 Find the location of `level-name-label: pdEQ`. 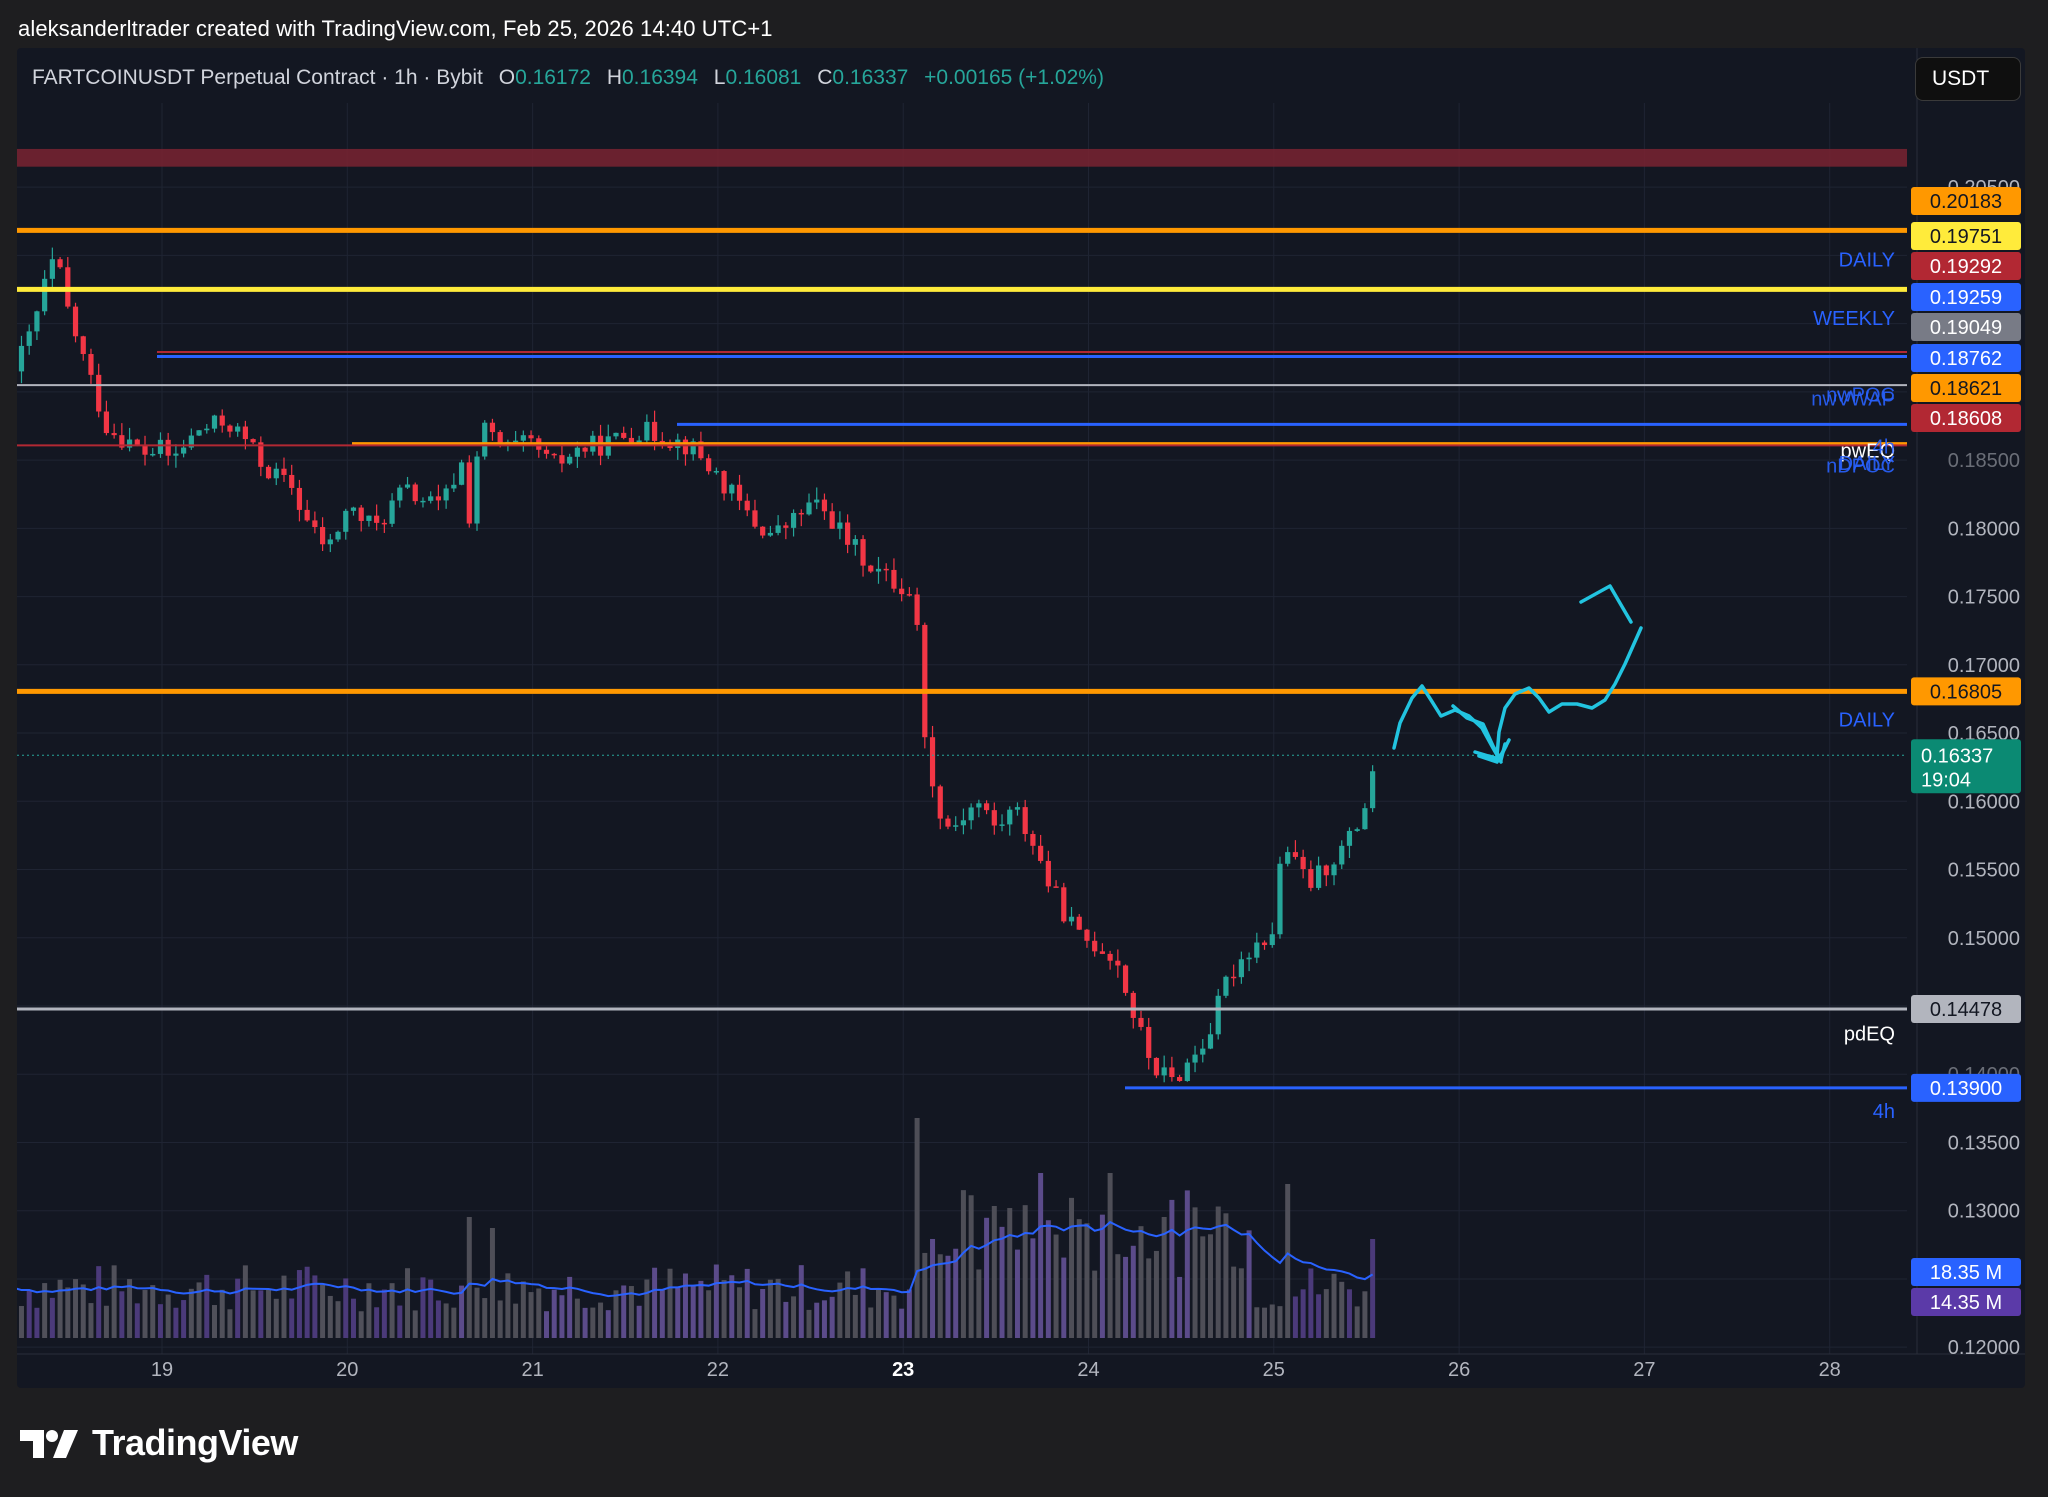

level-name-label: pdEQ is located at coordinates (1869, 1034).